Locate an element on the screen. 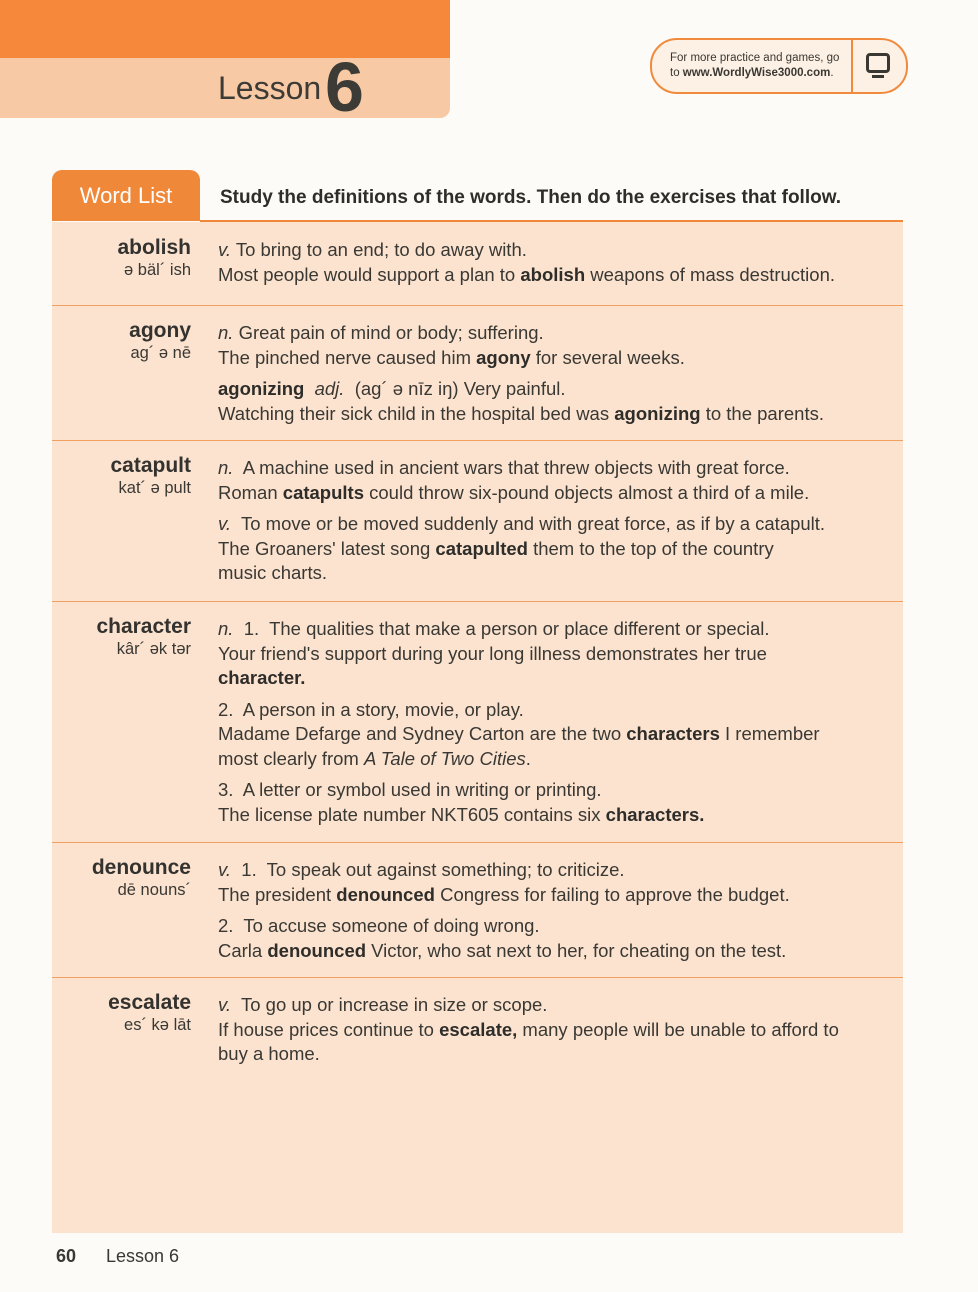 This screenshot has height=1292, width=978. headword-block: denounce dē nouns´ is located at coordinates (141, 878).